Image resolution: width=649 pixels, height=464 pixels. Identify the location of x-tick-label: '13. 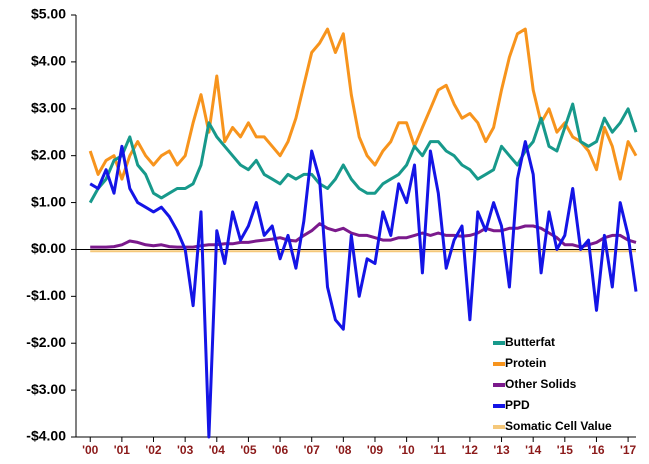
(501, 450).